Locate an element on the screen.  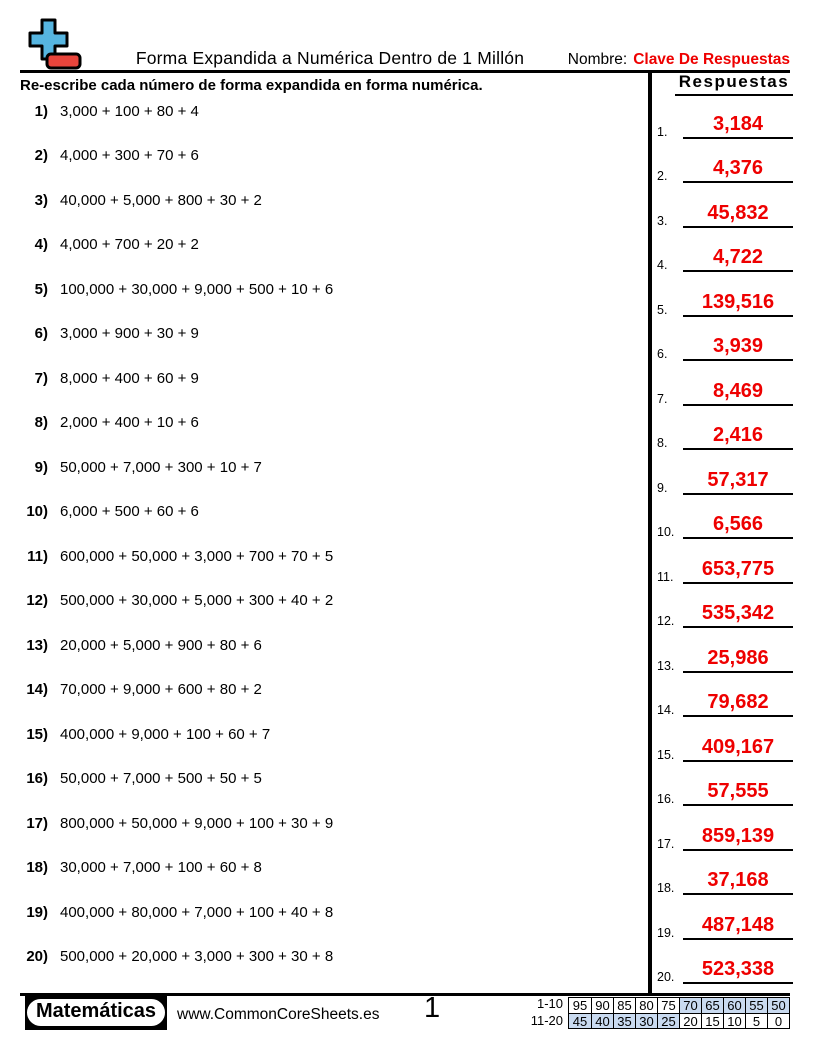
problem-row: 18) 30,000 + 7,000 + 100 + 60 + 8 is located at coordinates (330, 868).